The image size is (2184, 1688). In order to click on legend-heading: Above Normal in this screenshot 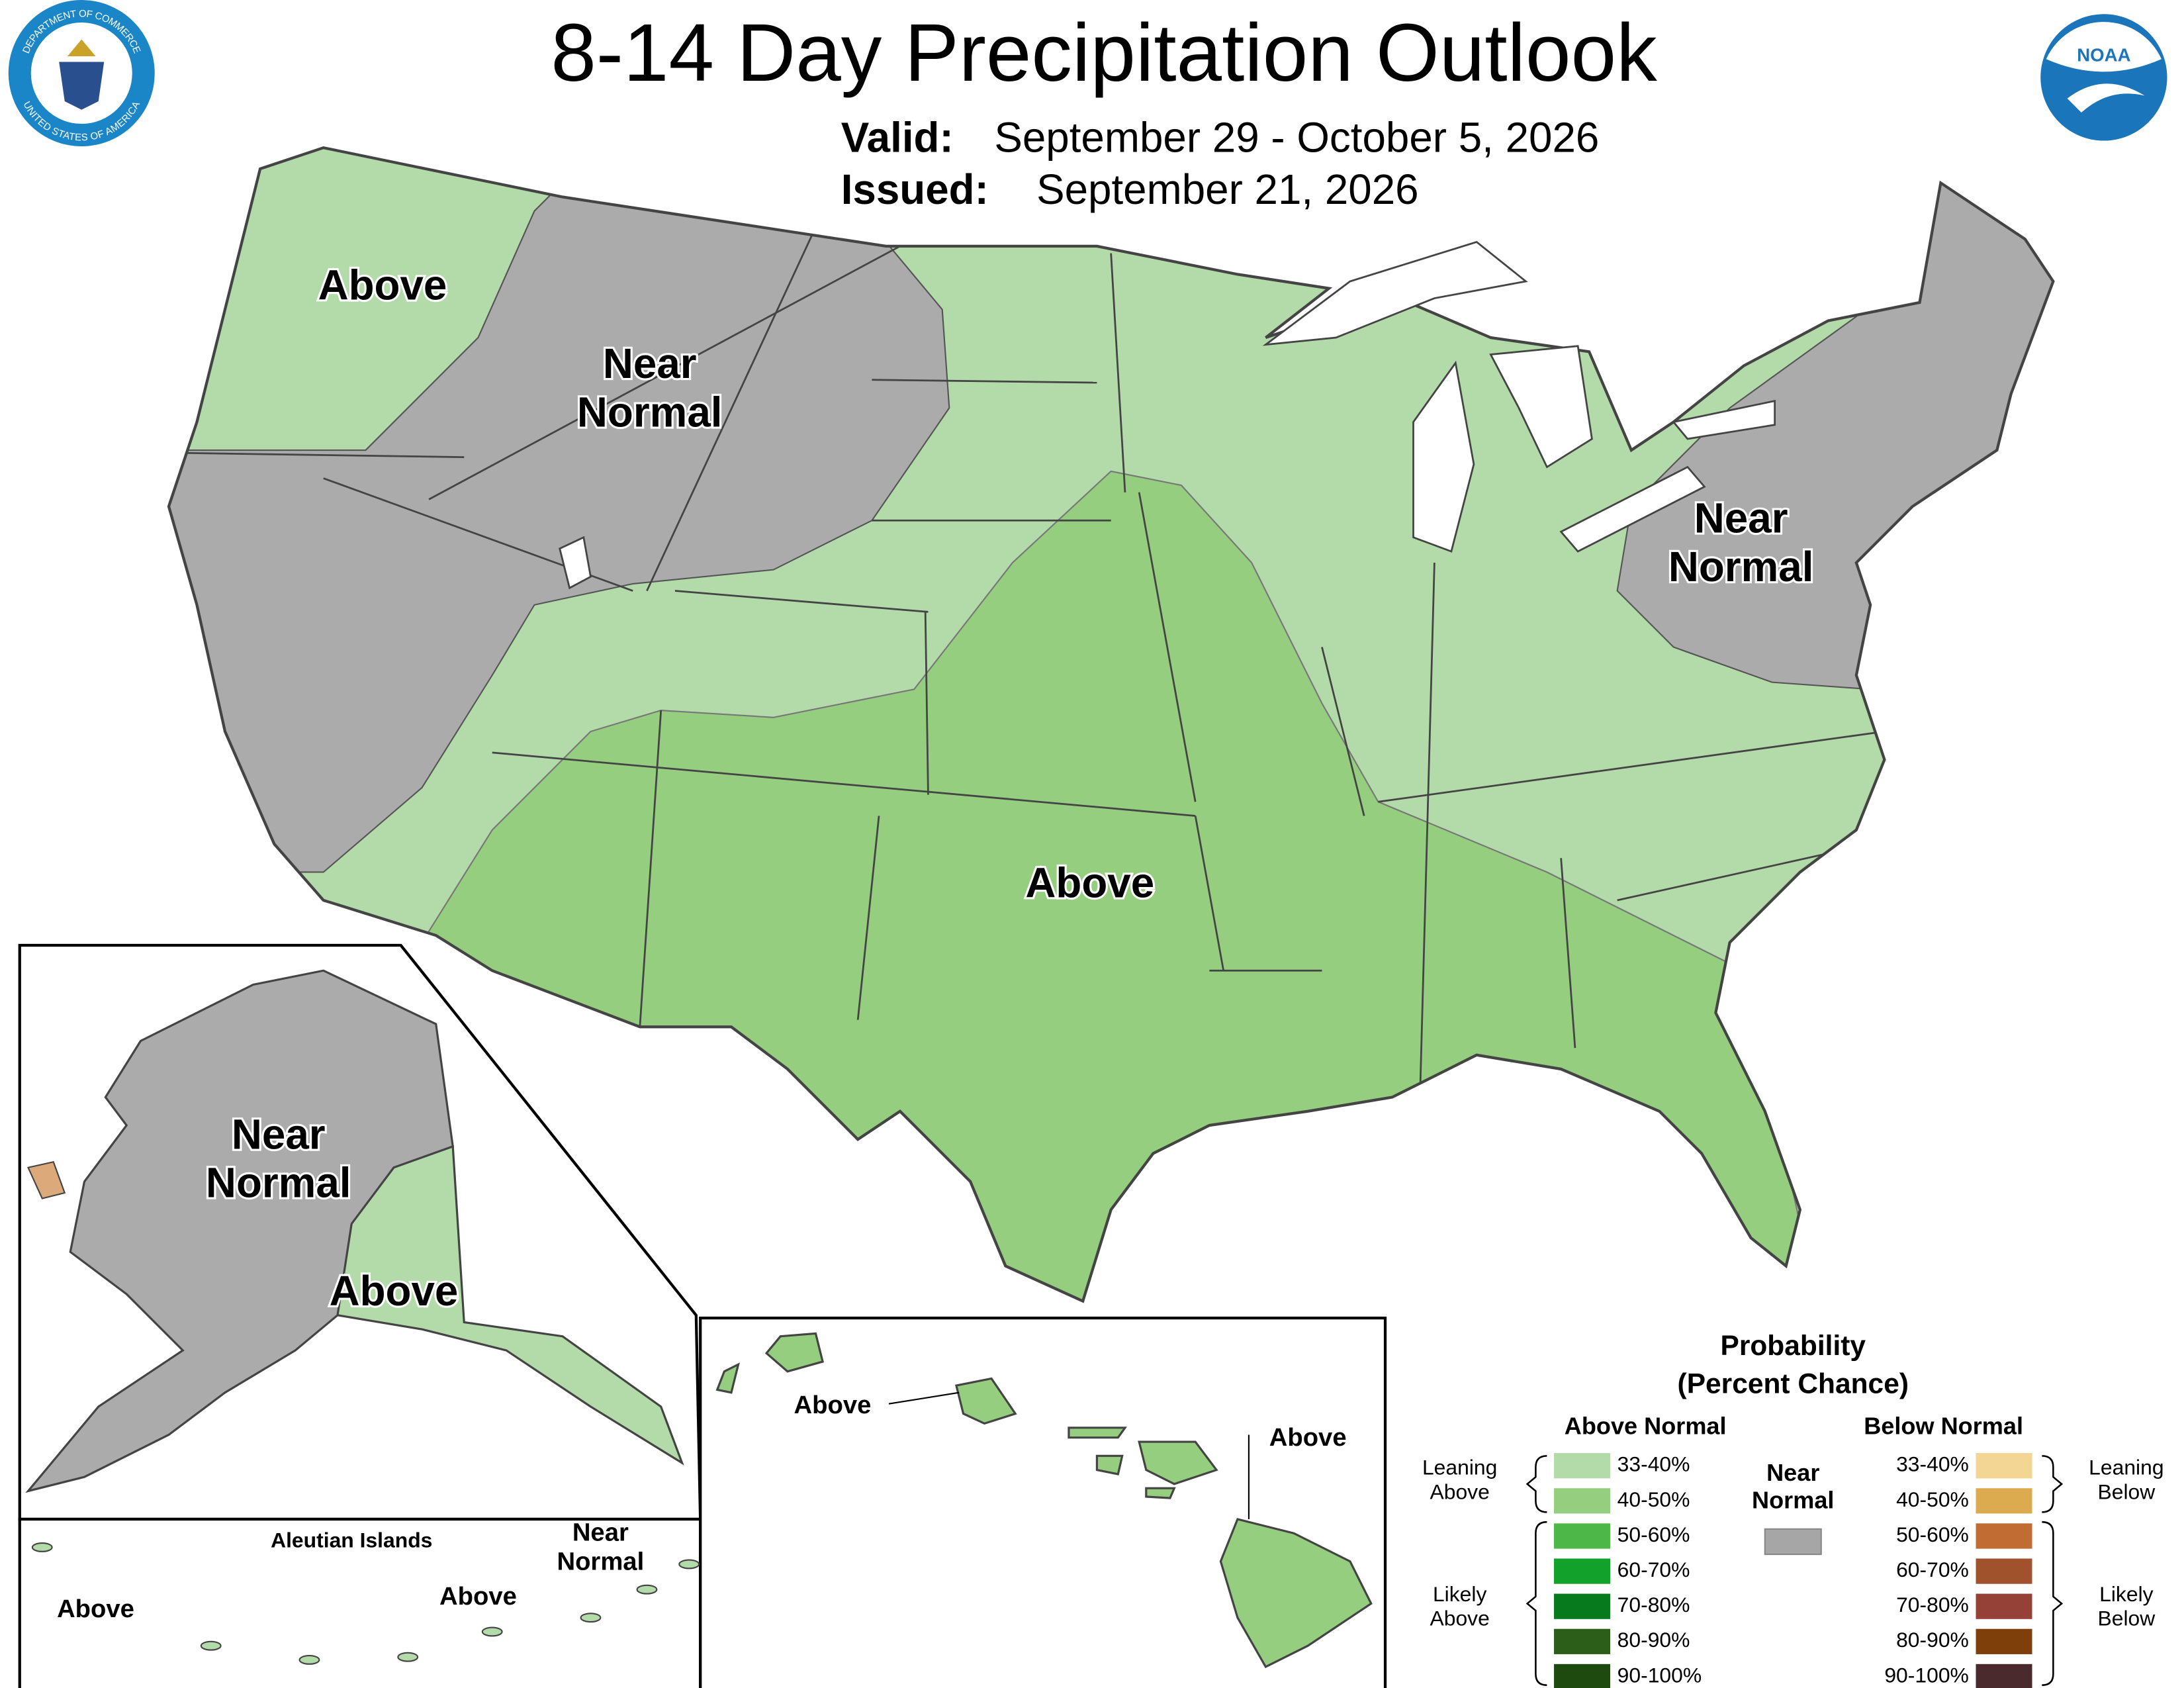, I will do `click(1646, 1425)`.